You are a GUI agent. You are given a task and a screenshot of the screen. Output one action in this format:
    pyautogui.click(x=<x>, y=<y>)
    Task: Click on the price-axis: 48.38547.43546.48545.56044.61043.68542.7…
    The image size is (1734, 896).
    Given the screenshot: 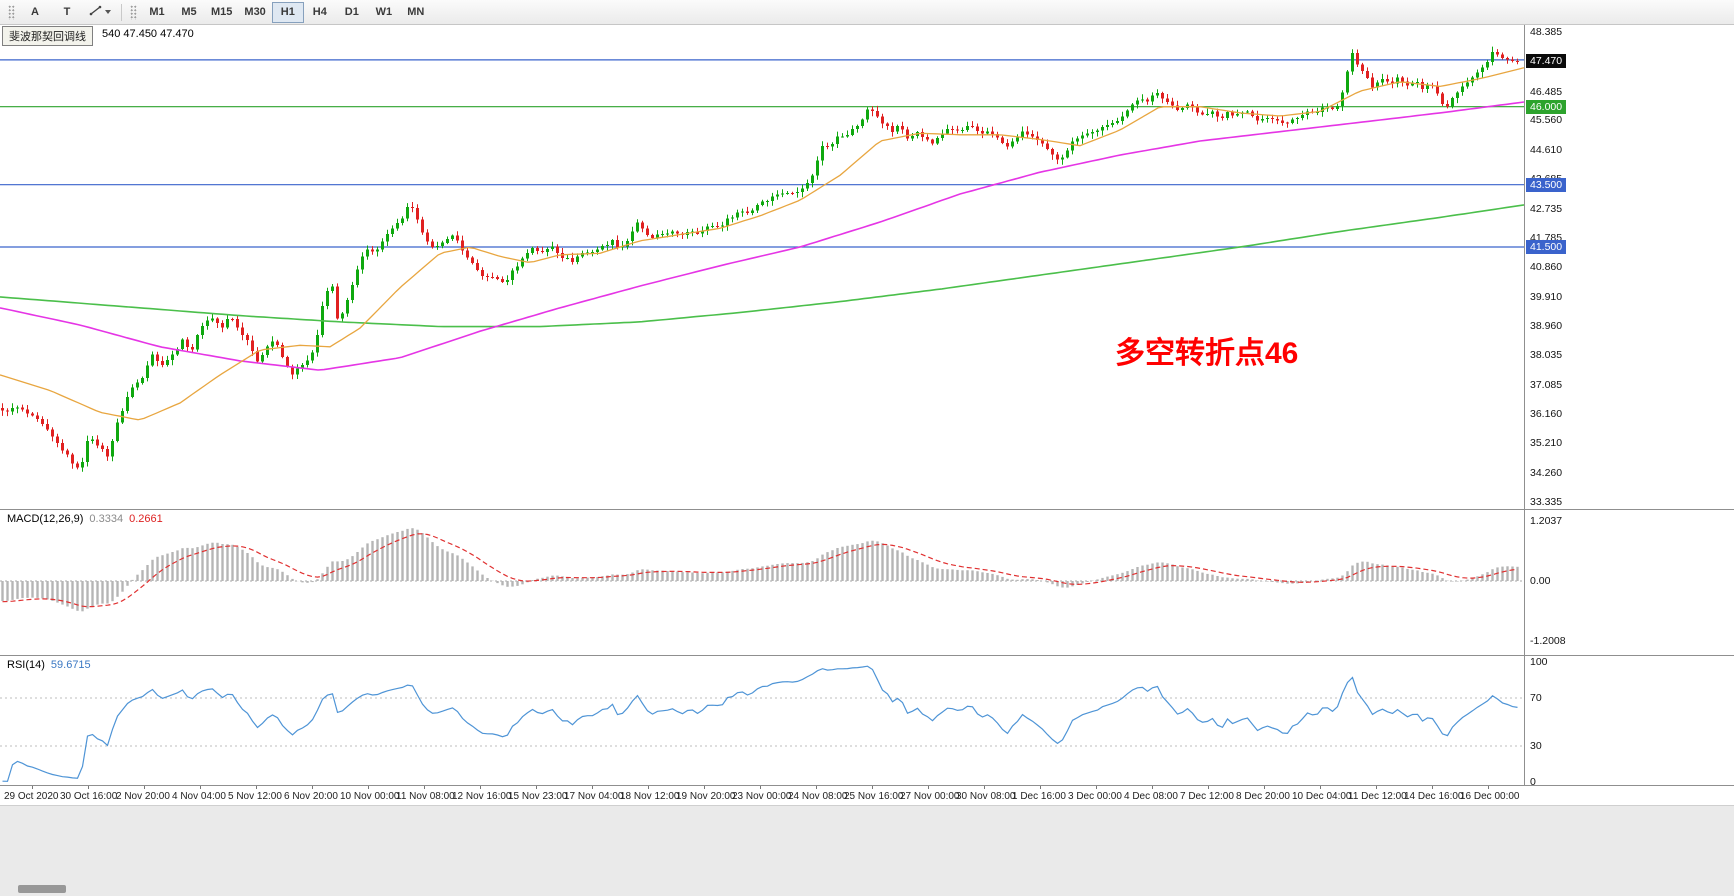 What is the action you would take?
    pyautogui.click(x=1629, y=267)
    